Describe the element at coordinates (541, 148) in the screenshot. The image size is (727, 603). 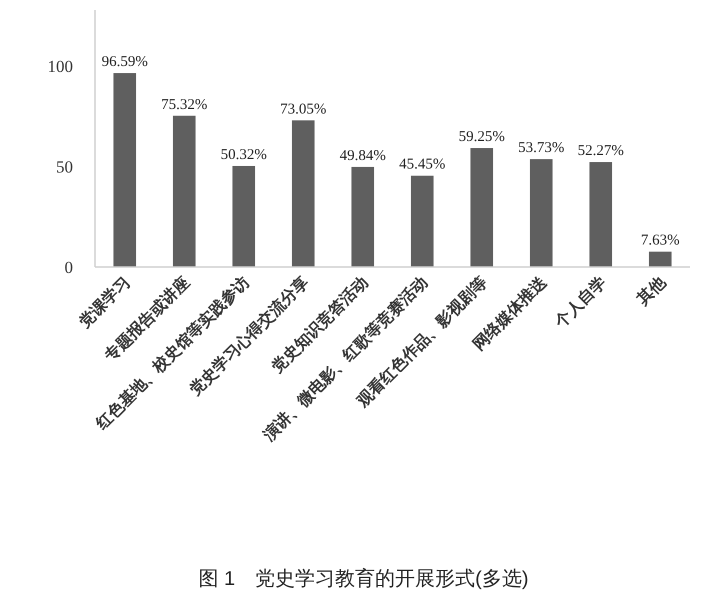
I see `data-label: 53.73%` at that location.